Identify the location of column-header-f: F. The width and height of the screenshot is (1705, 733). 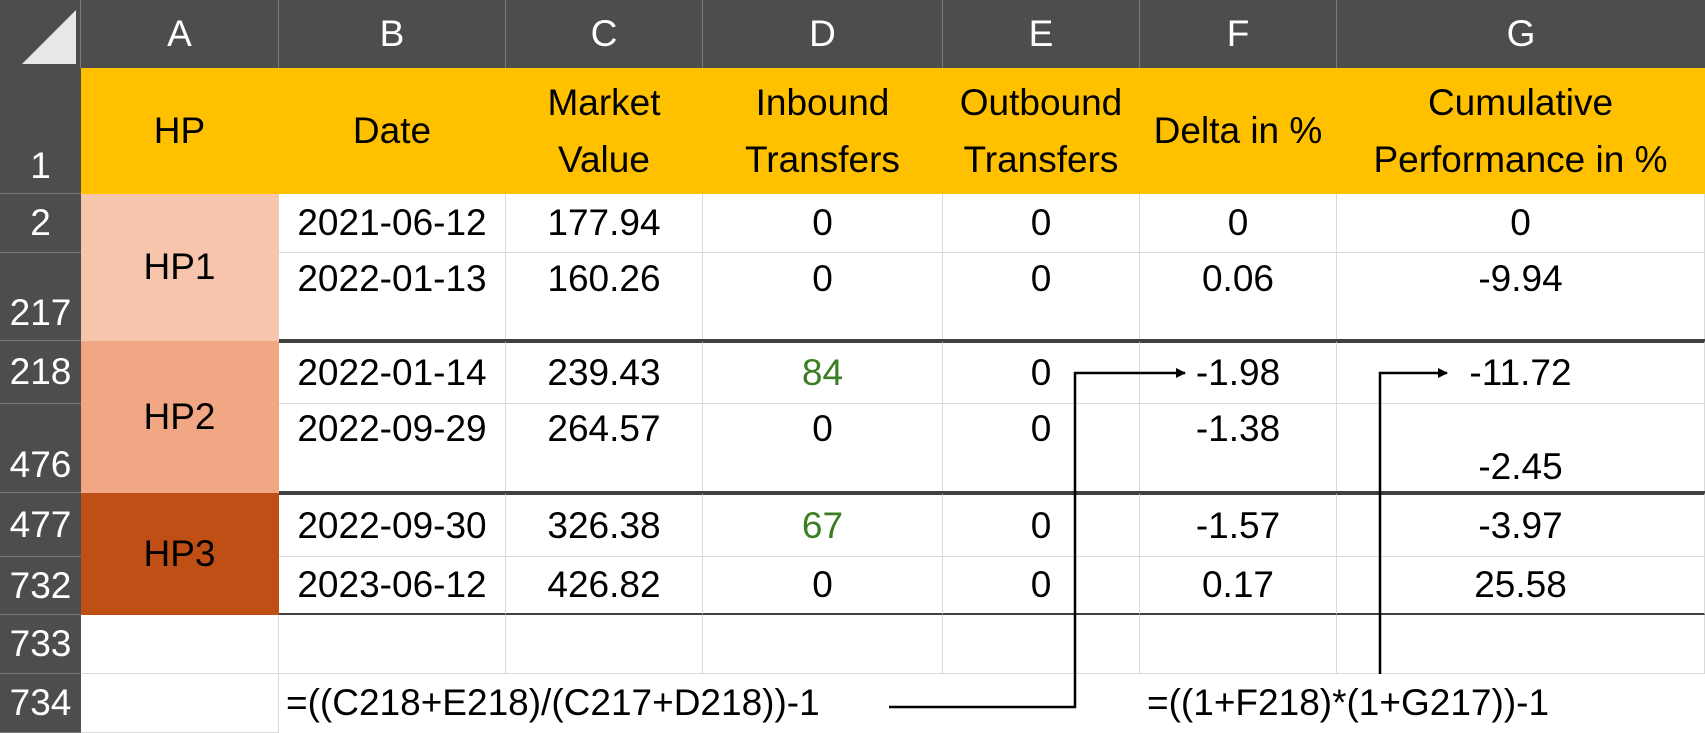
(1238, 34).